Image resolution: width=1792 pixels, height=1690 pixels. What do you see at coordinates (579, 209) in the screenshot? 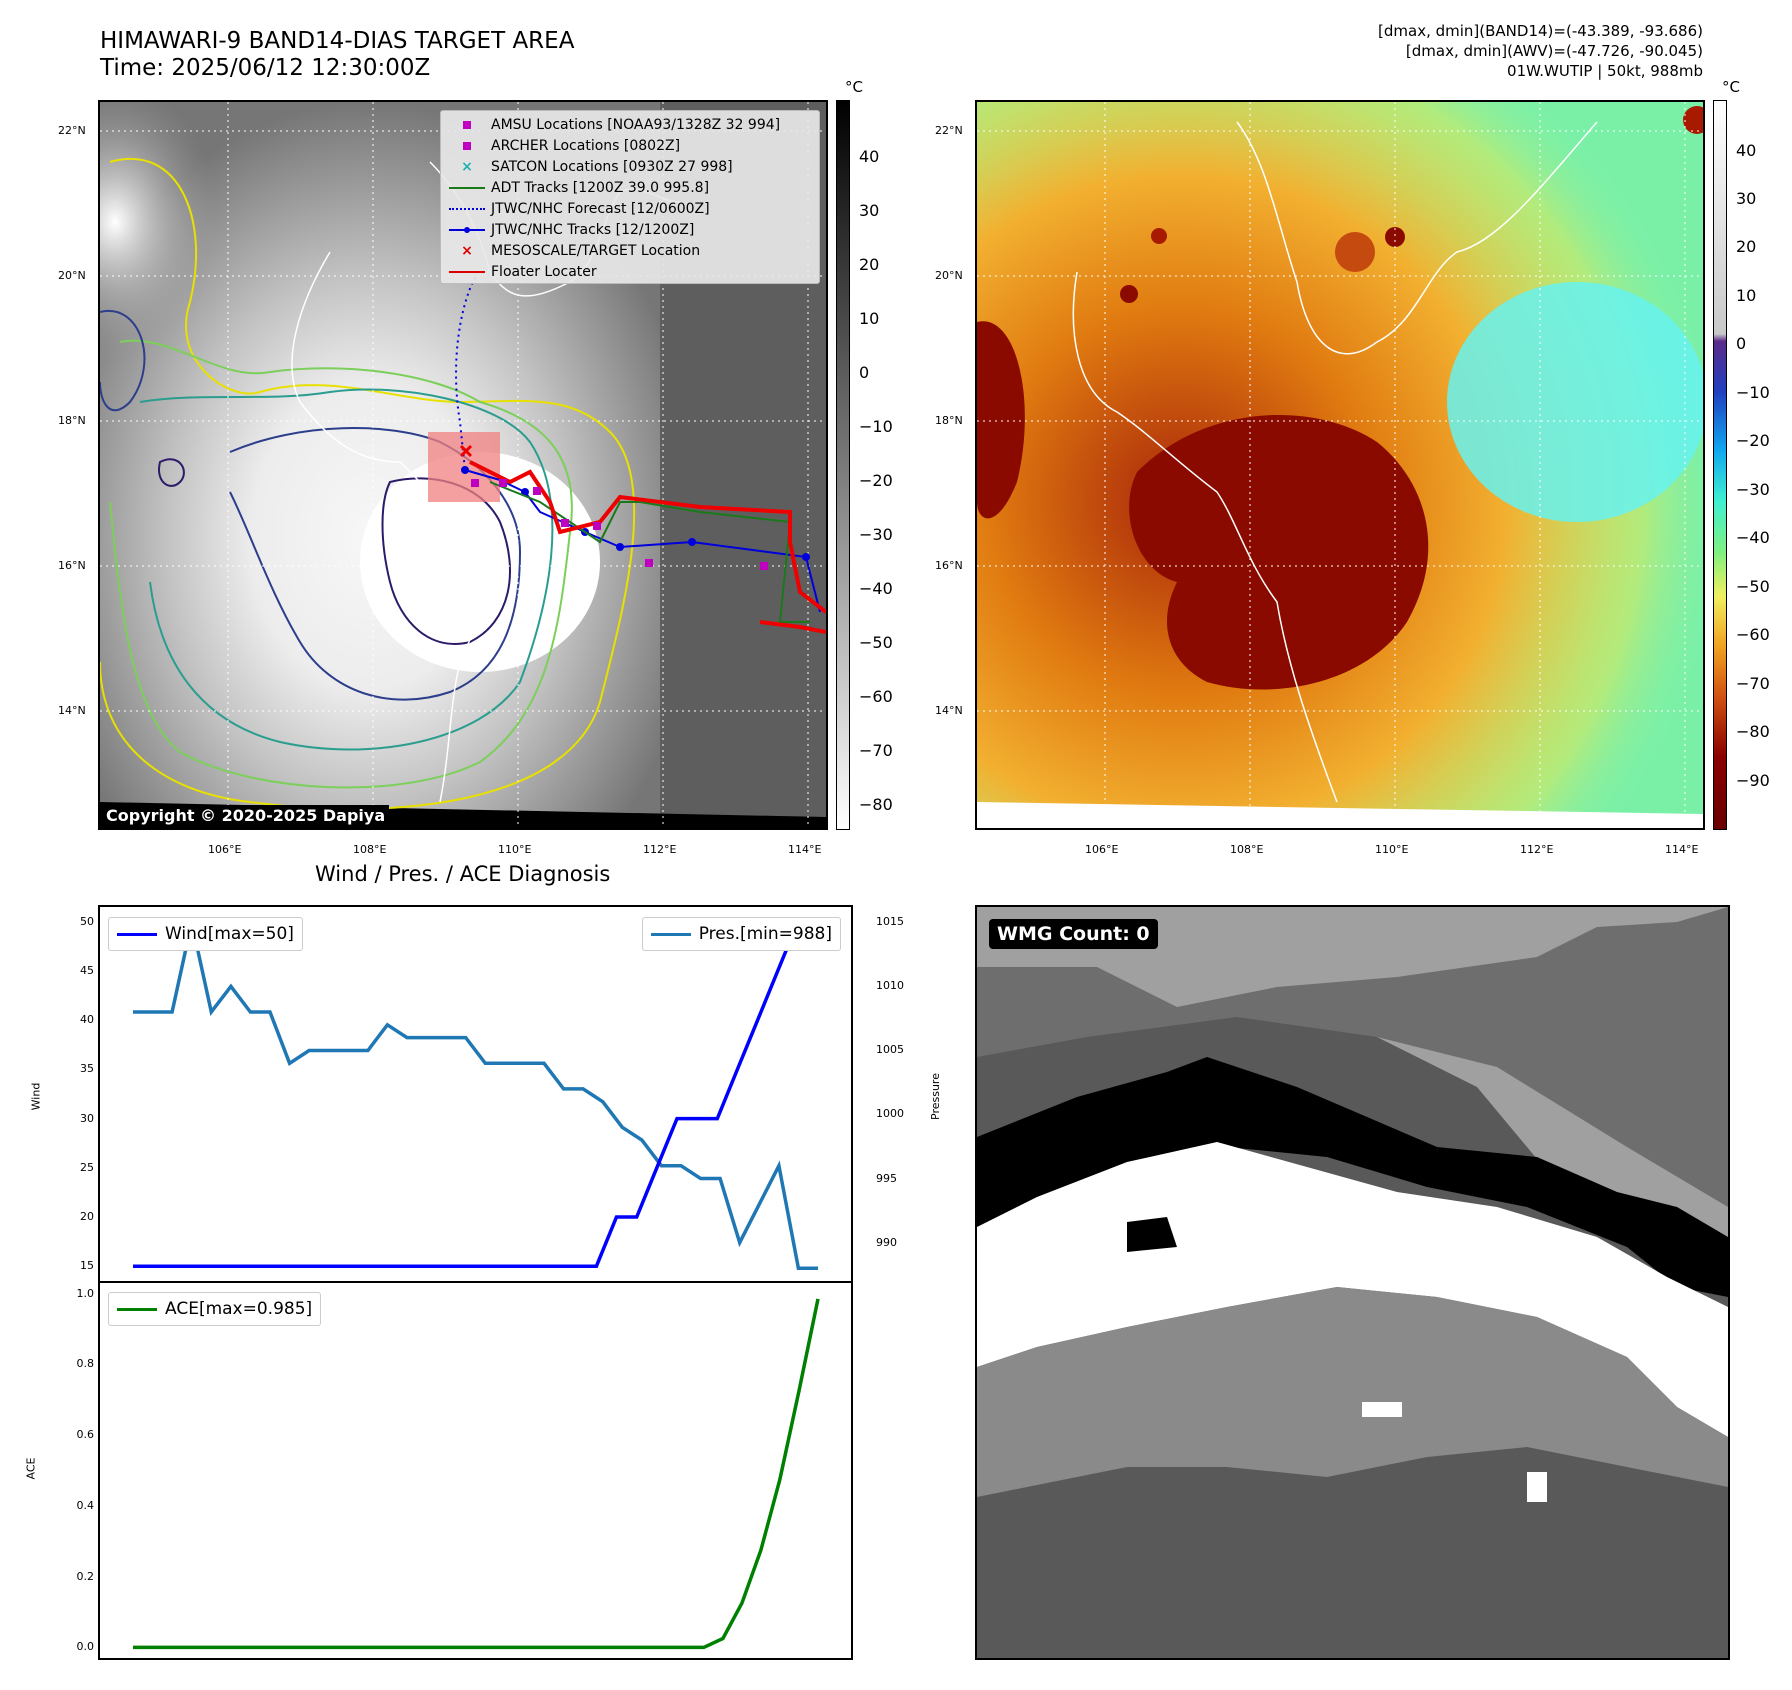
I see `legend-item-jtwc-forecast: JTWC/NHC Forecast [12/0600Z]` at bounding box center [579, 209].